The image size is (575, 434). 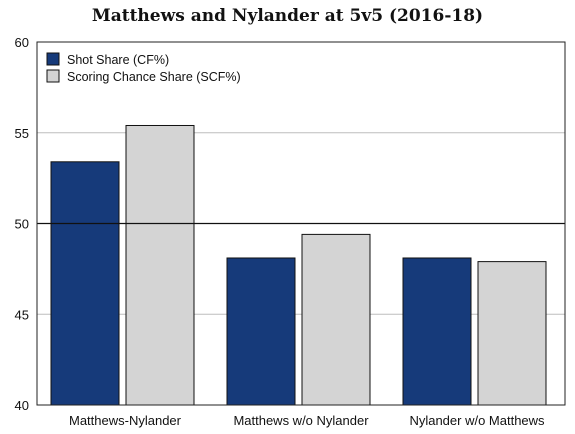 I want to click on y-tick-label: 45, so click(x=22, y=314).